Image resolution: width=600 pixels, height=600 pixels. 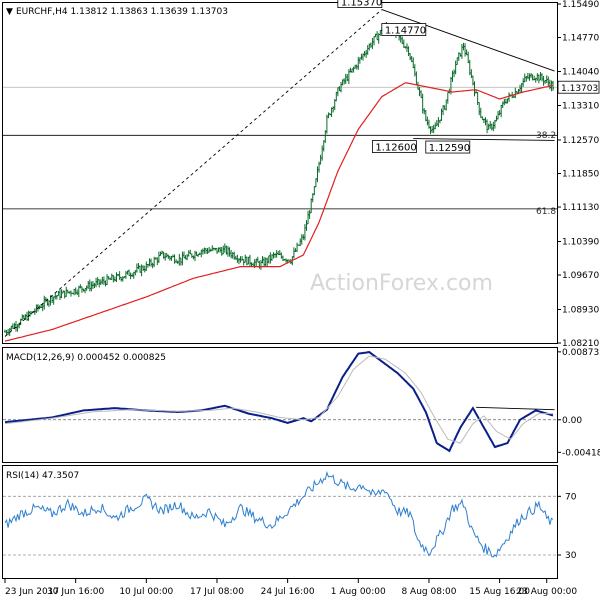 What do you see at coordinates (401, 283) in the screenshot?
I see `watermark: ActionForex.com` at bounding box center [401, 283].